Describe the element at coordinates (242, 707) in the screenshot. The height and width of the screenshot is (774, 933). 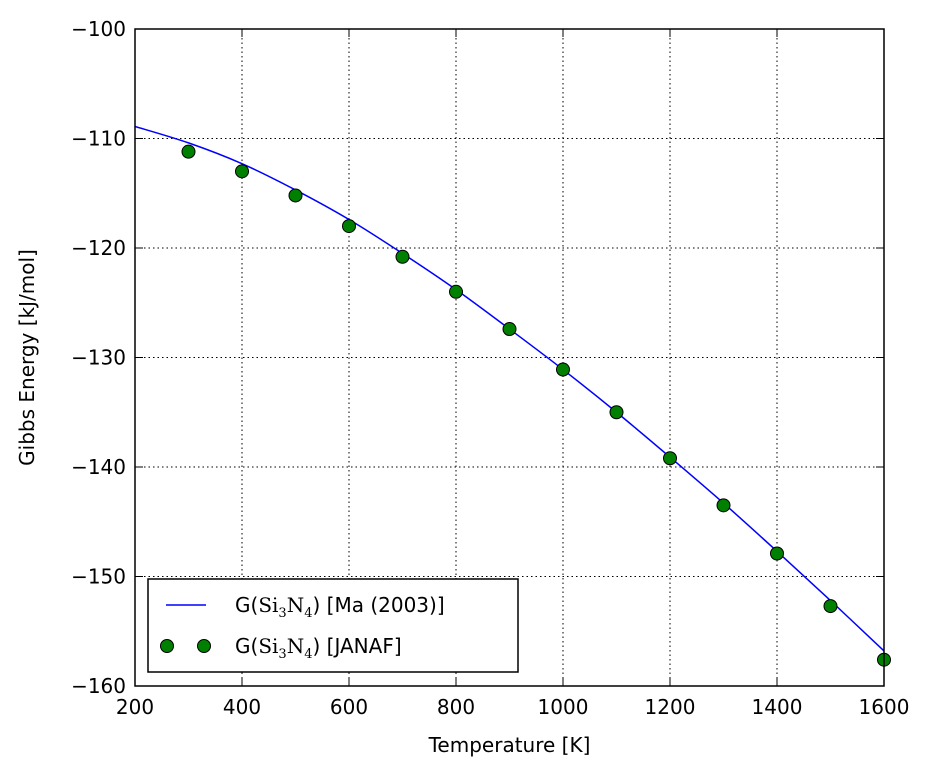
I see `x-tick-label: 400` at that location.